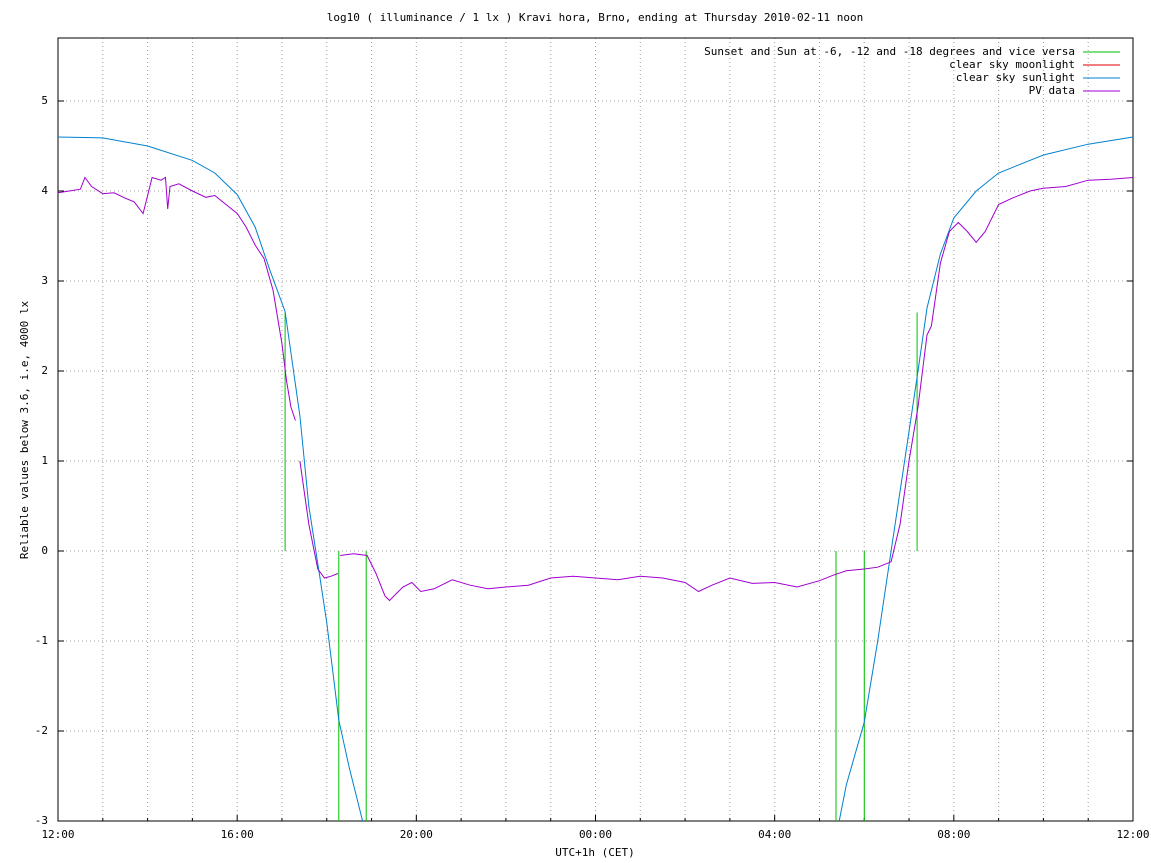 The width and height of the screenshot is (1151, 863). Describe the element at coordinates (595, 834) in the screenshot. I see `x-tick-label: 00:00` at that location.